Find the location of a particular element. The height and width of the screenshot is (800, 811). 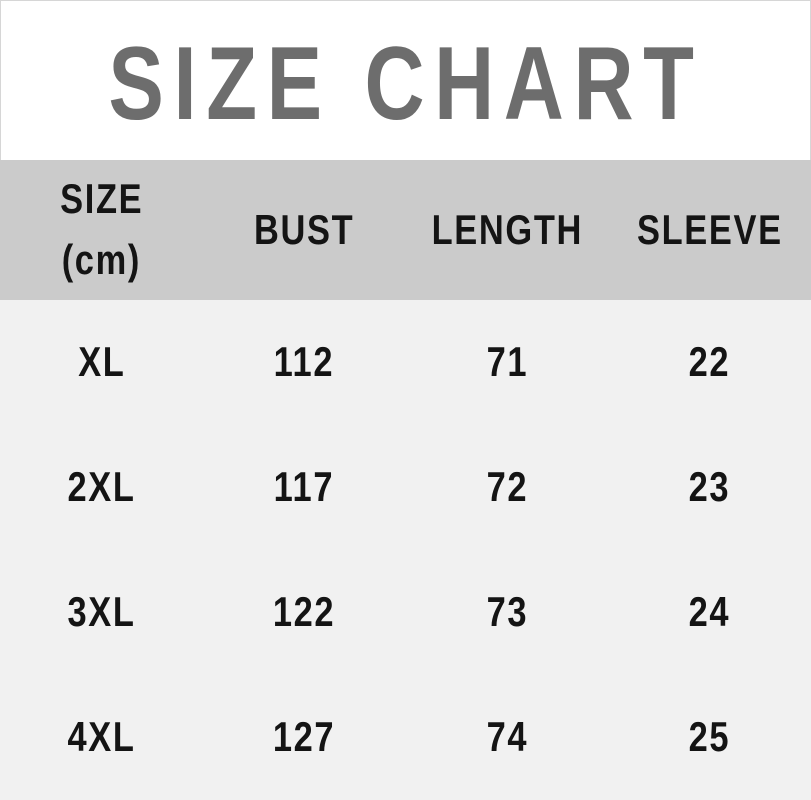

cell-sleeve: 22 is located at coordinates (709, 362).